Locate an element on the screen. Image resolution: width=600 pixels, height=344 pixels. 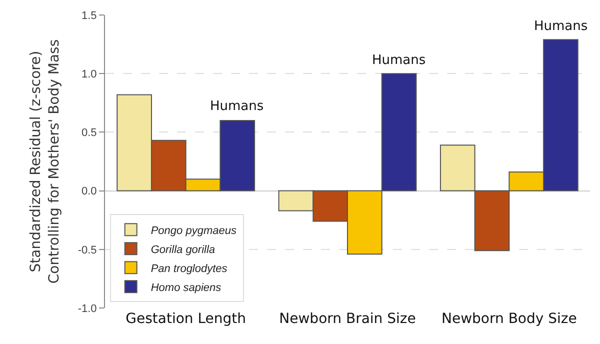
y-tick-label: 0.5 is located at coordinates (89, 133).